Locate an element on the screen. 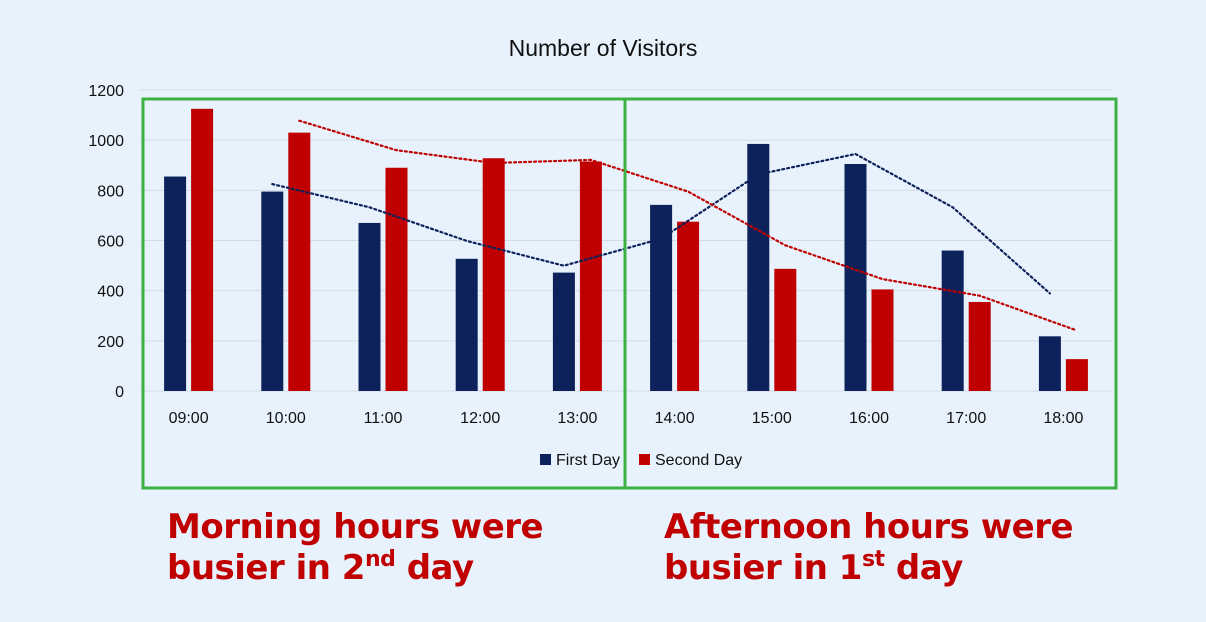 The width and height of the screenshot is (1206, 622). annotation-afternoon-line2-text: busier in 1 is located at coordinates (763, 568).